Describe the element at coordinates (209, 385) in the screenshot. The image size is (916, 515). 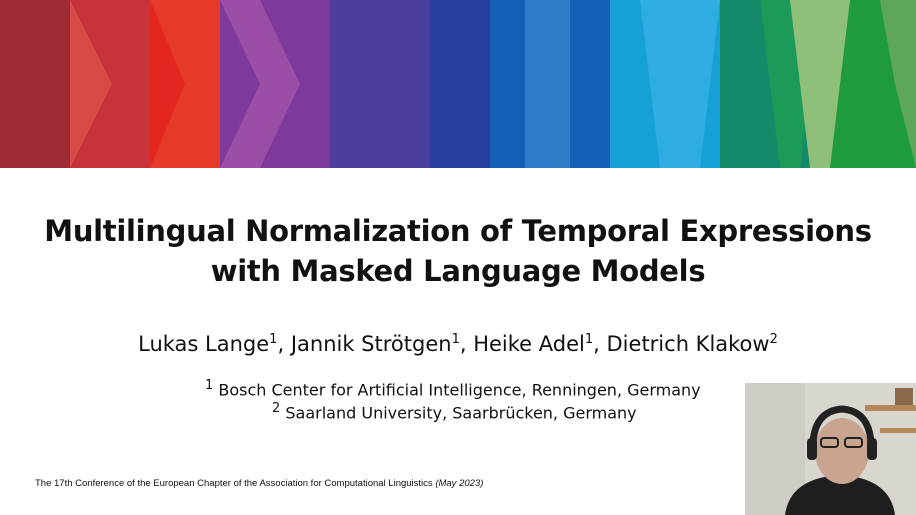
I see `affiliation-marker: 1` at that location.